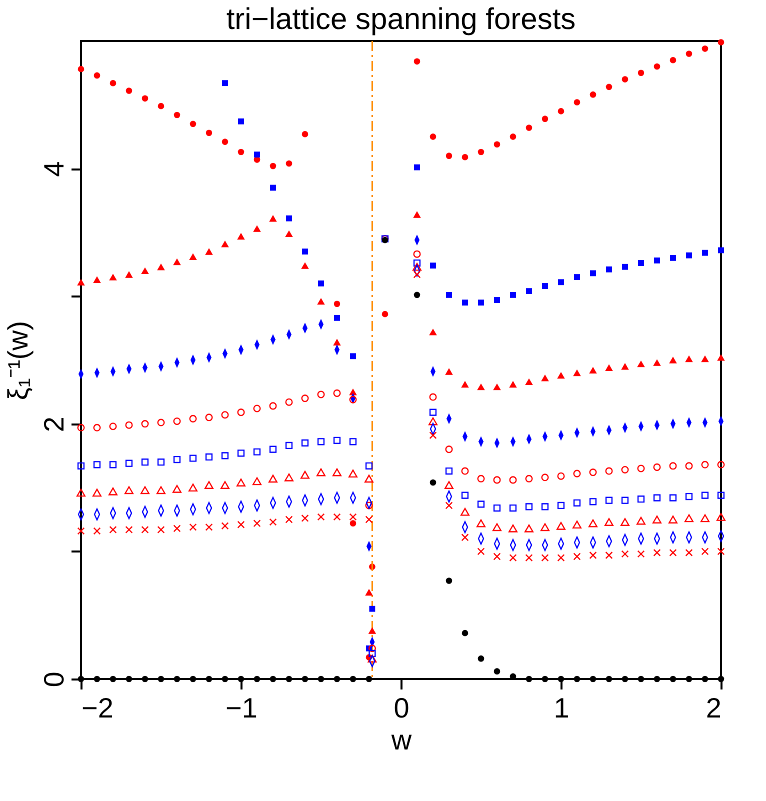 The width and height of the screenshot is (766, 801). What do you see at coordinates (401, 740) in the screenshot?
I see `x-axis-title: w` at bounding box center [401, 740].